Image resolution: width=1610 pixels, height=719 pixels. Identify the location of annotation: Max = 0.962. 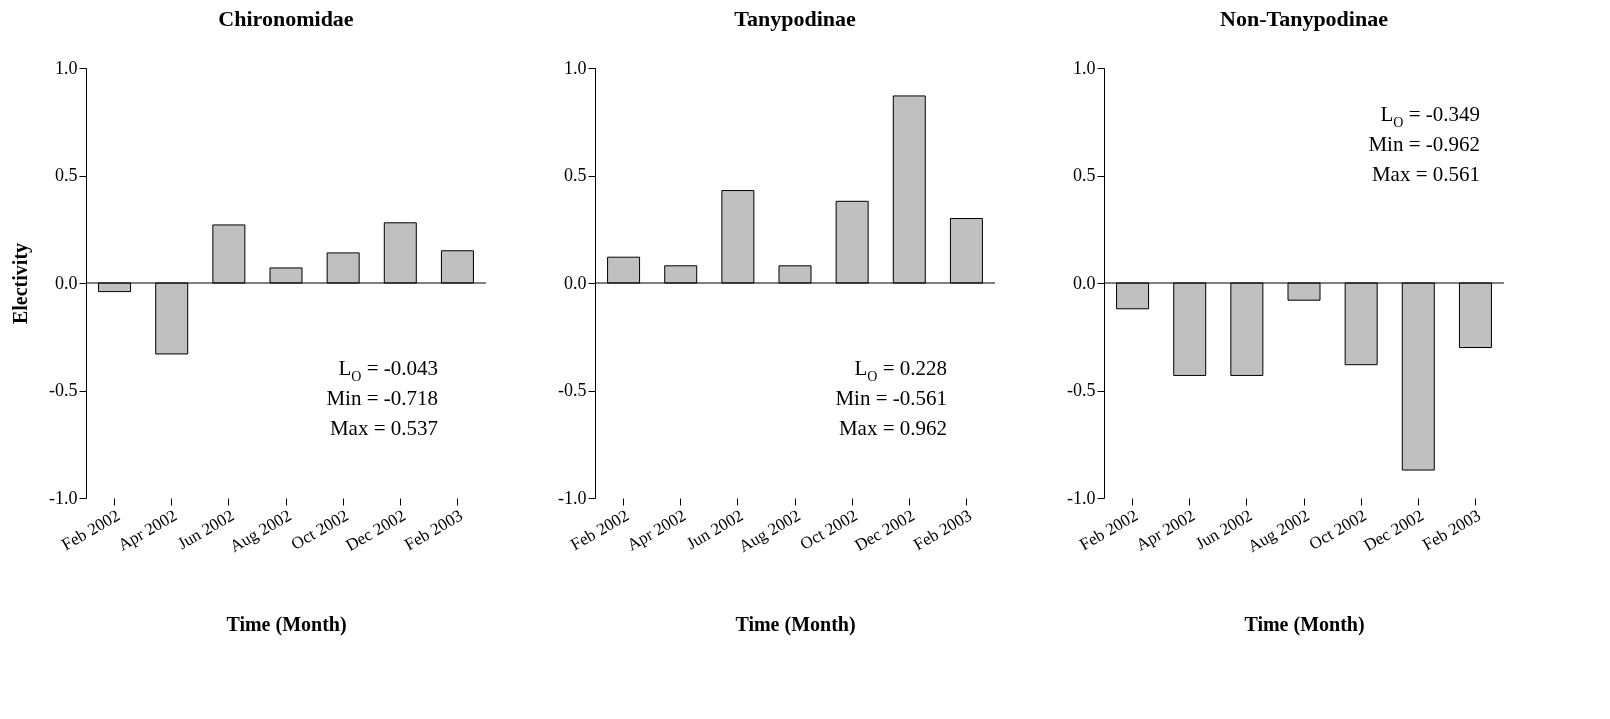
(892, 428).